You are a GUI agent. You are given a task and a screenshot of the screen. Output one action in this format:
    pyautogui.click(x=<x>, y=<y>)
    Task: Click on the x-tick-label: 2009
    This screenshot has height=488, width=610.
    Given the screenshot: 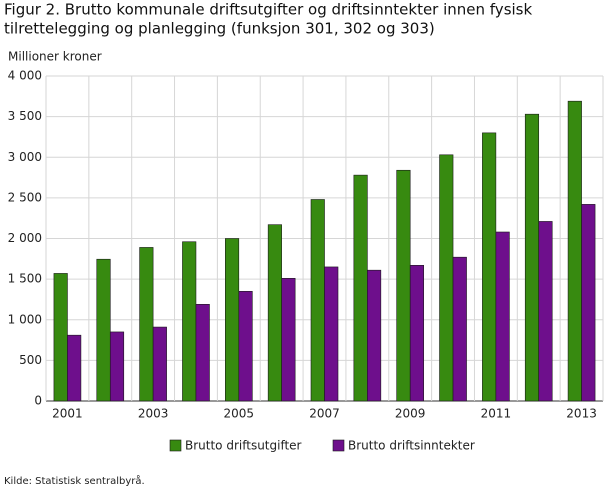 What is the action you would take?
    pyautogui.click(x=410, y=414)
    